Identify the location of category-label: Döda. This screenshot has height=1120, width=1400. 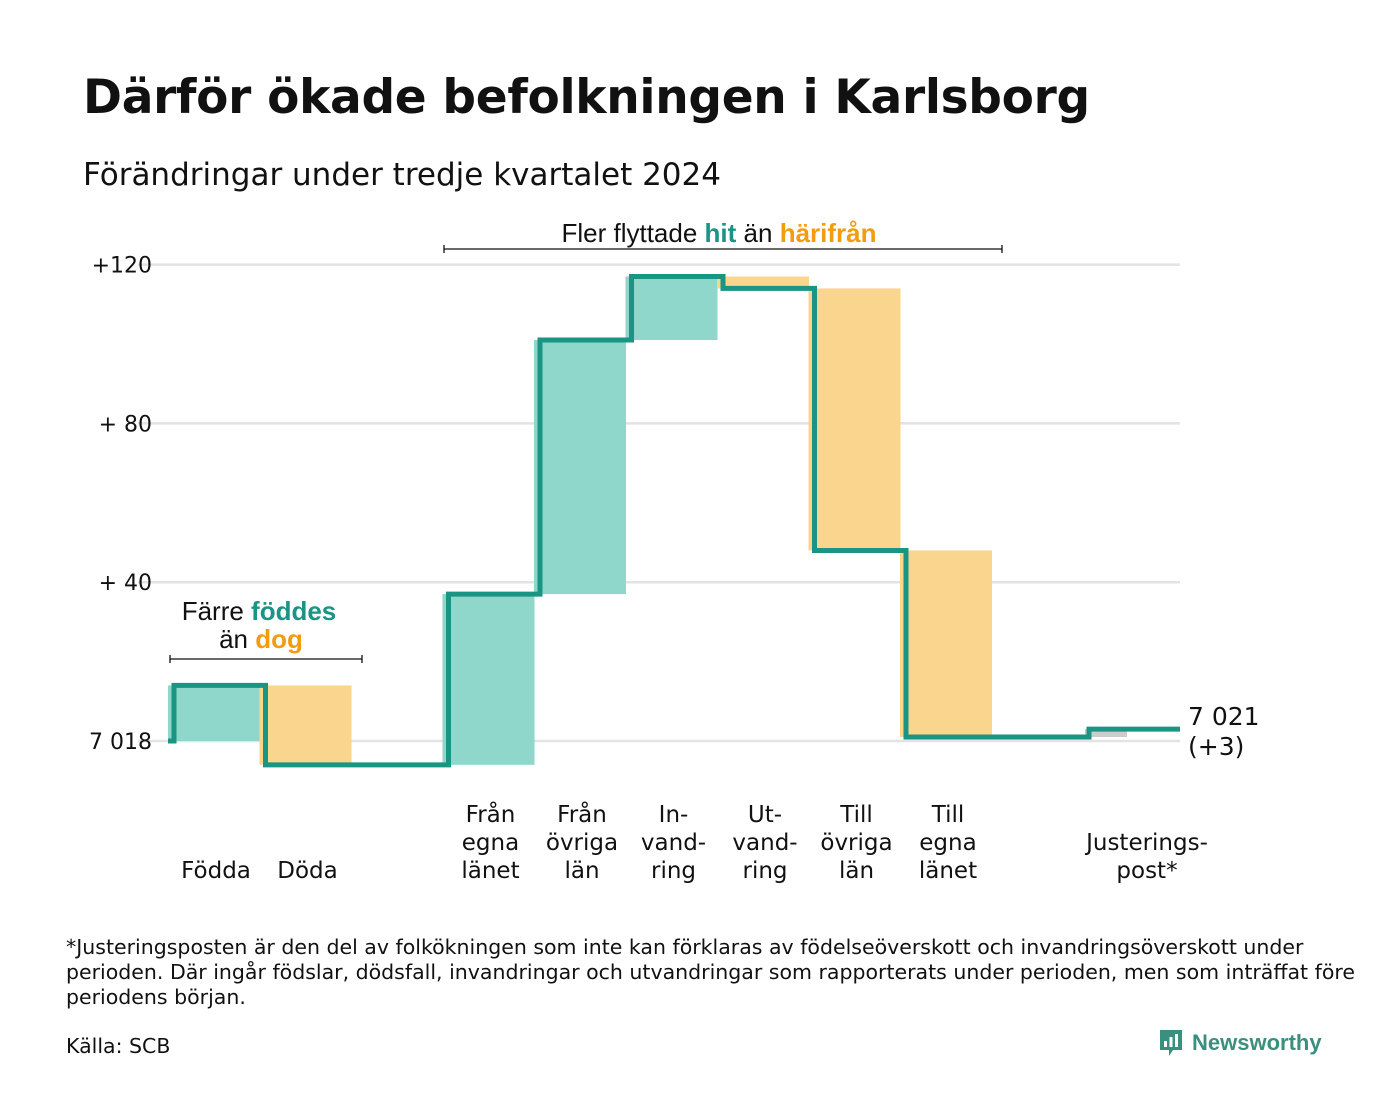
(307, 871).